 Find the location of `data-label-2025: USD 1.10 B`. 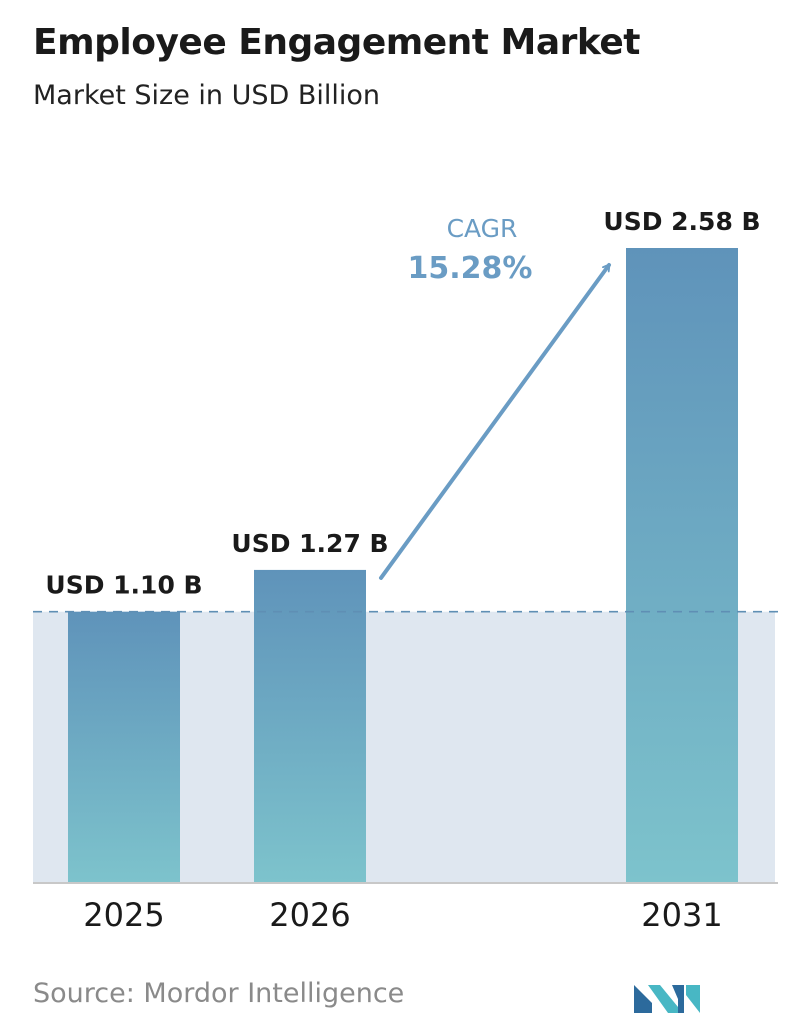

data-label-2025: USD 1.10 B is located at coordinates (123, 585).